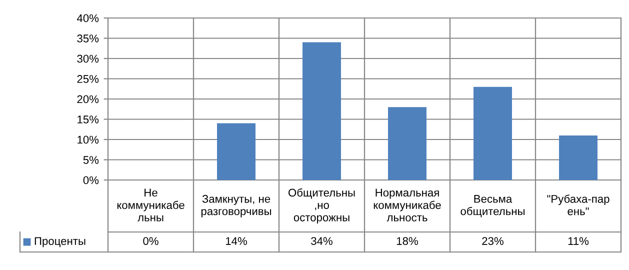 The height and width of the screenshot is (270, 629). I want to click on x-tick-label: Весьма общительны, so click(492, 206).